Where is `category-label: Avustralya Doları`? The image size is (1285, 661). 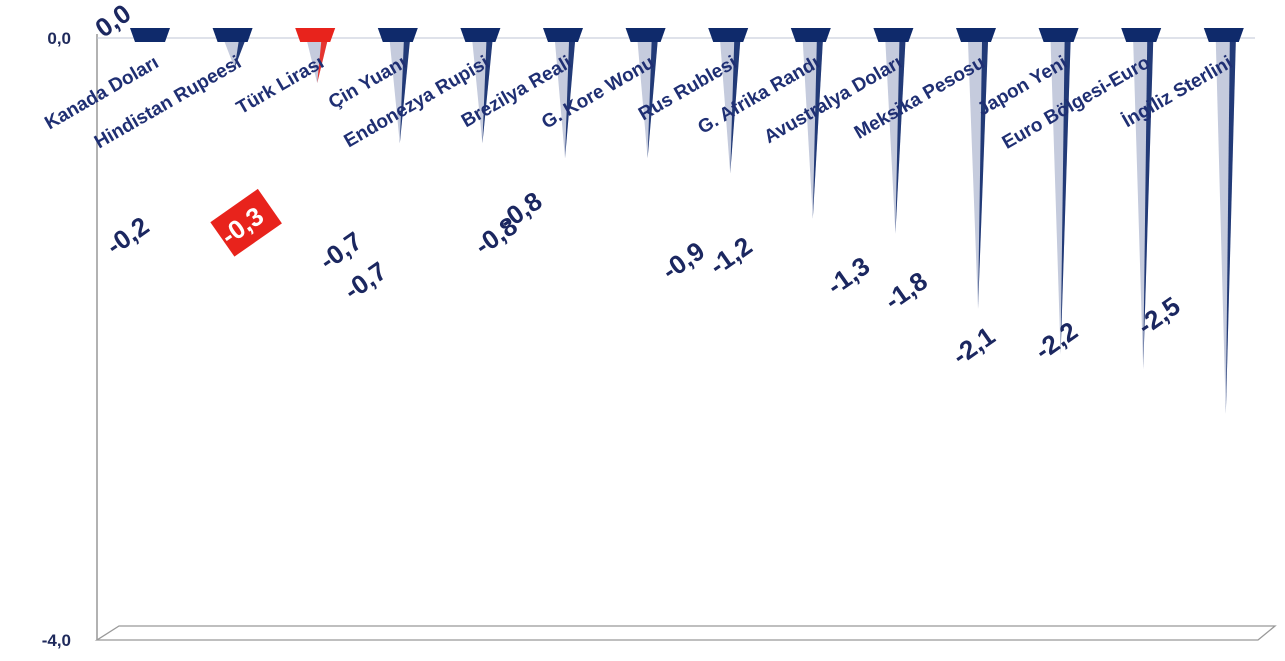 category-label: Avustralya Doları is located at coordinates (833, 100).